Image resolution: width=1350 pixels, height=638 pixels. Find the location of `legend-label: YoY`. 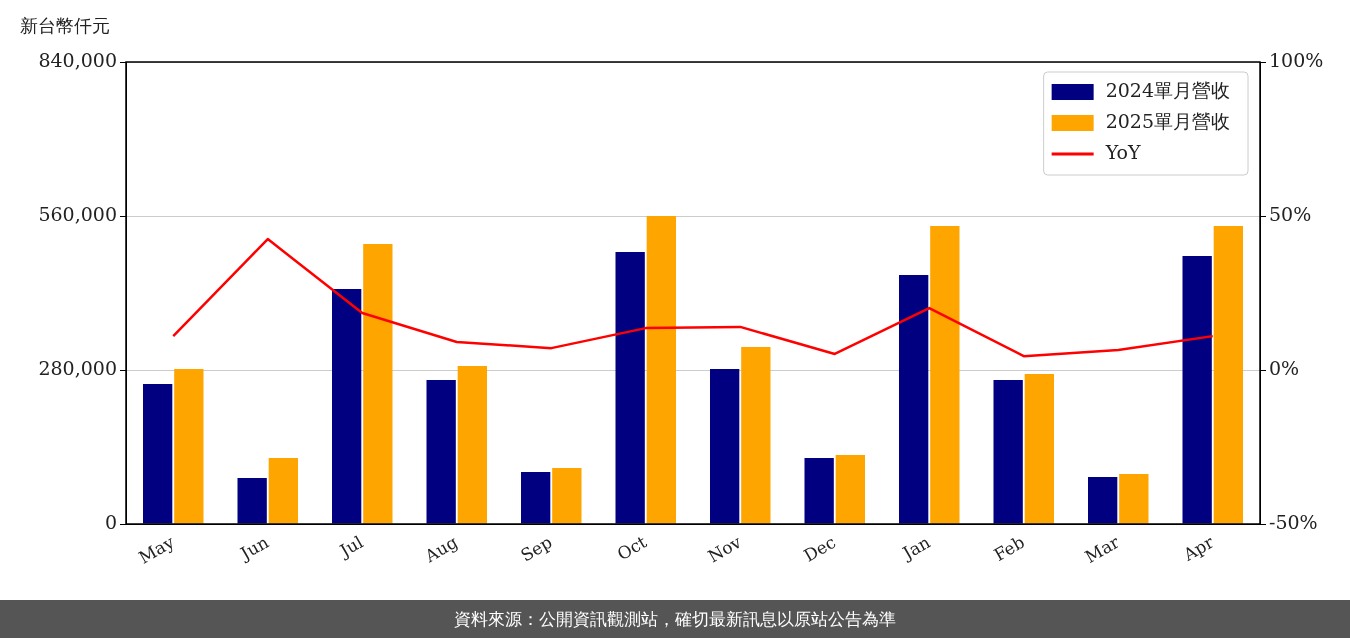

legend-label: YoY is located at coordinates (1122, 151).